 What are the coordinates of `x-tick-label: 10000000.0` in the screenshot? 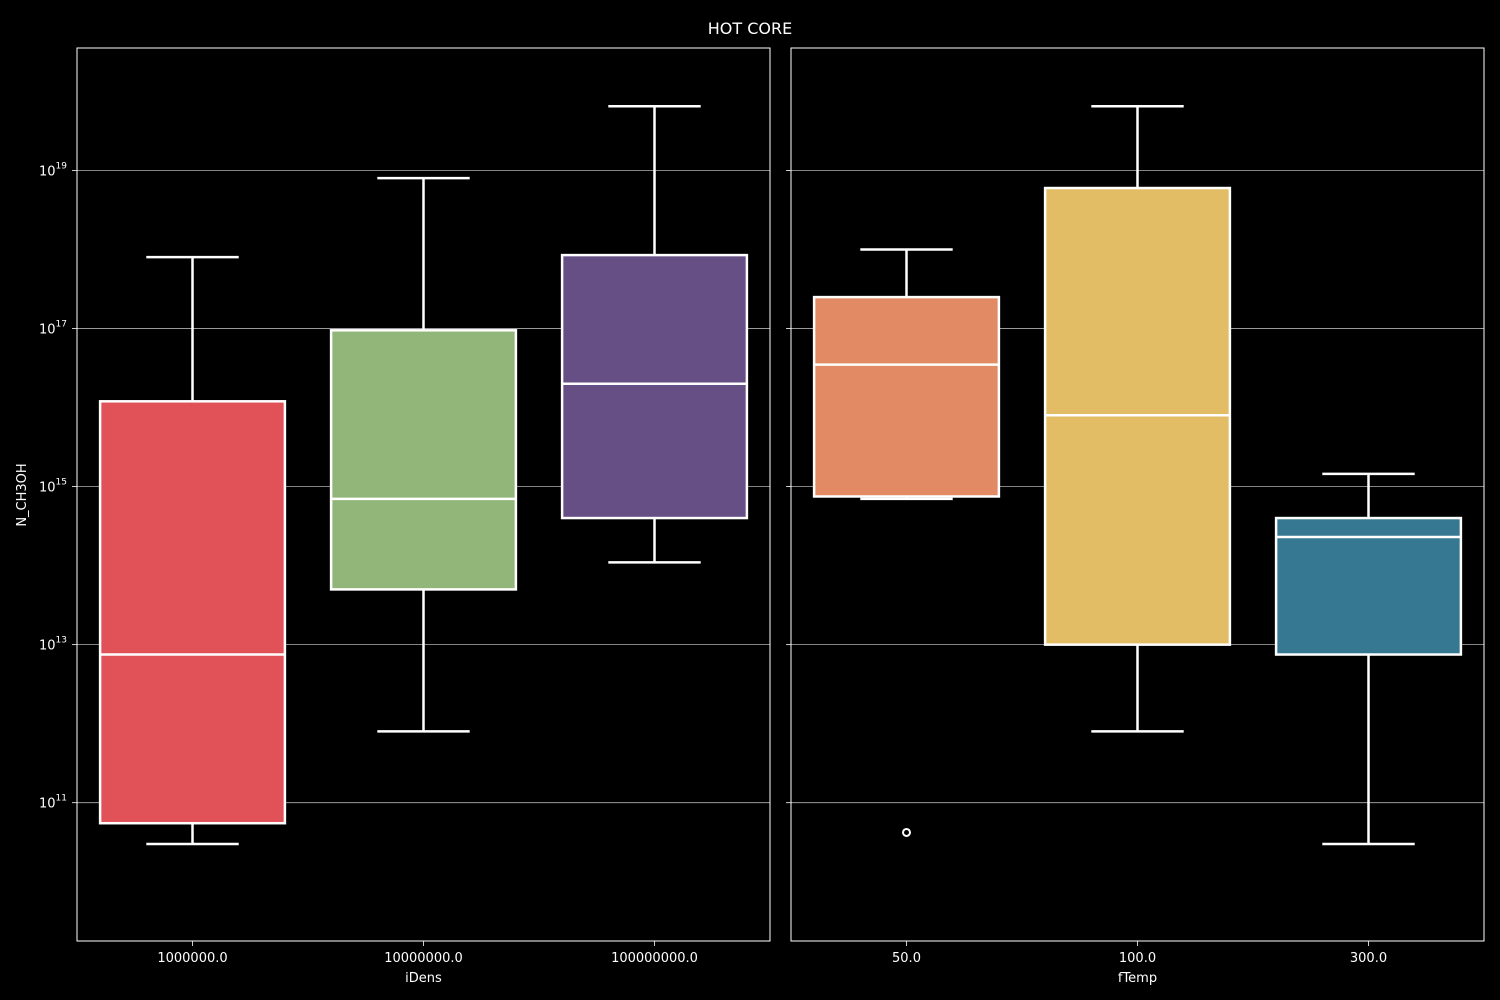 It's located at (423, 958).